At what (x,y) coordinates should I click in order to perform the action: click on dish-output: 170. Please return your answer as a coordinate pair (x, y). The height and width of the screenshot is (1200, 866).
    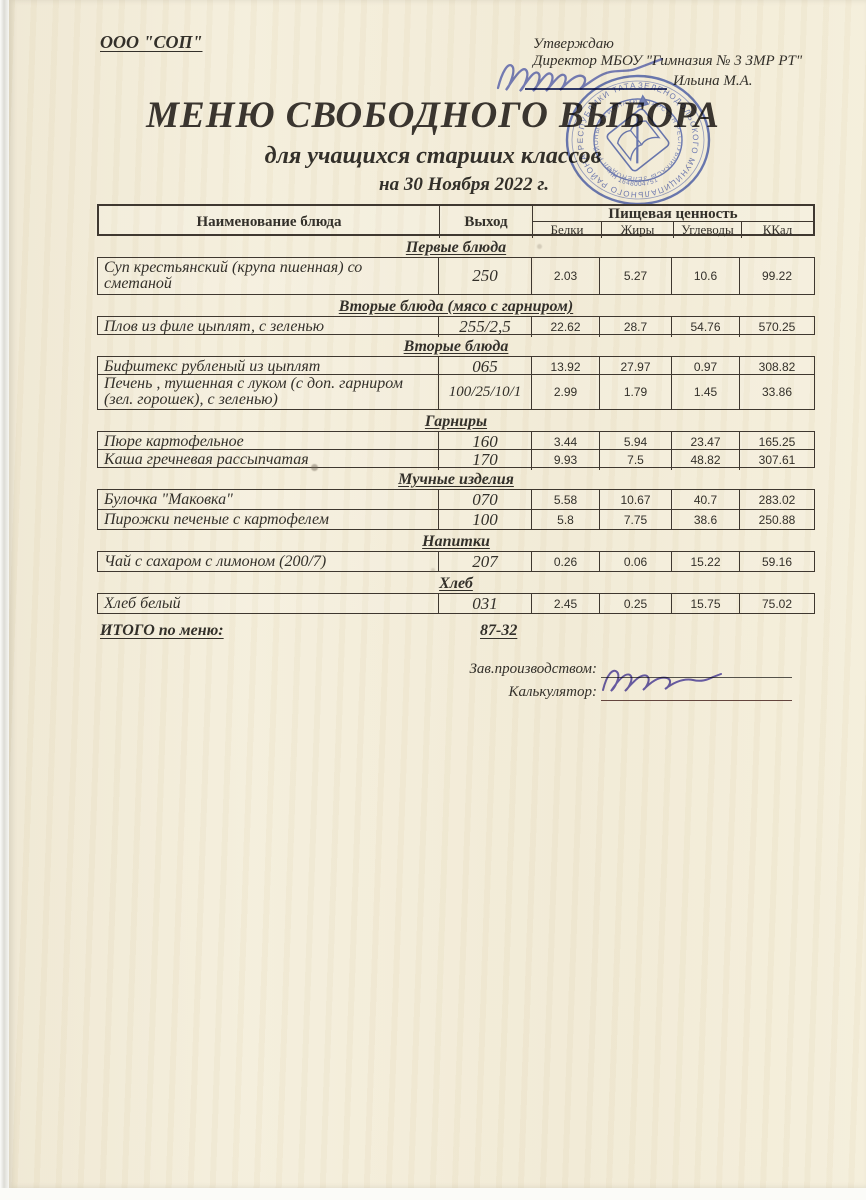
    Looking at the image, I should click on (484, 460).